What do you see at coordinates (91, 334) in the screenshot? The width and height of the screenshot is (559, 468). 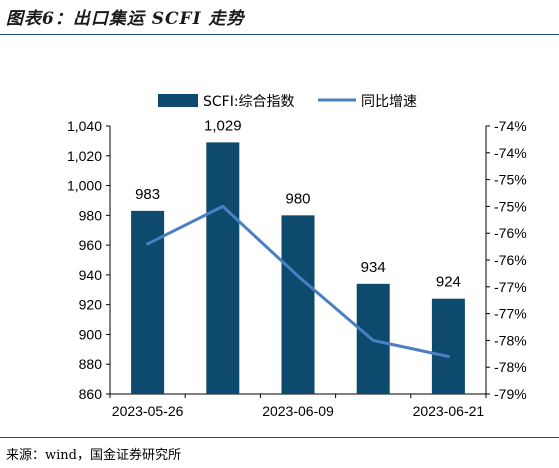 I see `y-left-tick-label: 900` at bounding box center [91, 334].